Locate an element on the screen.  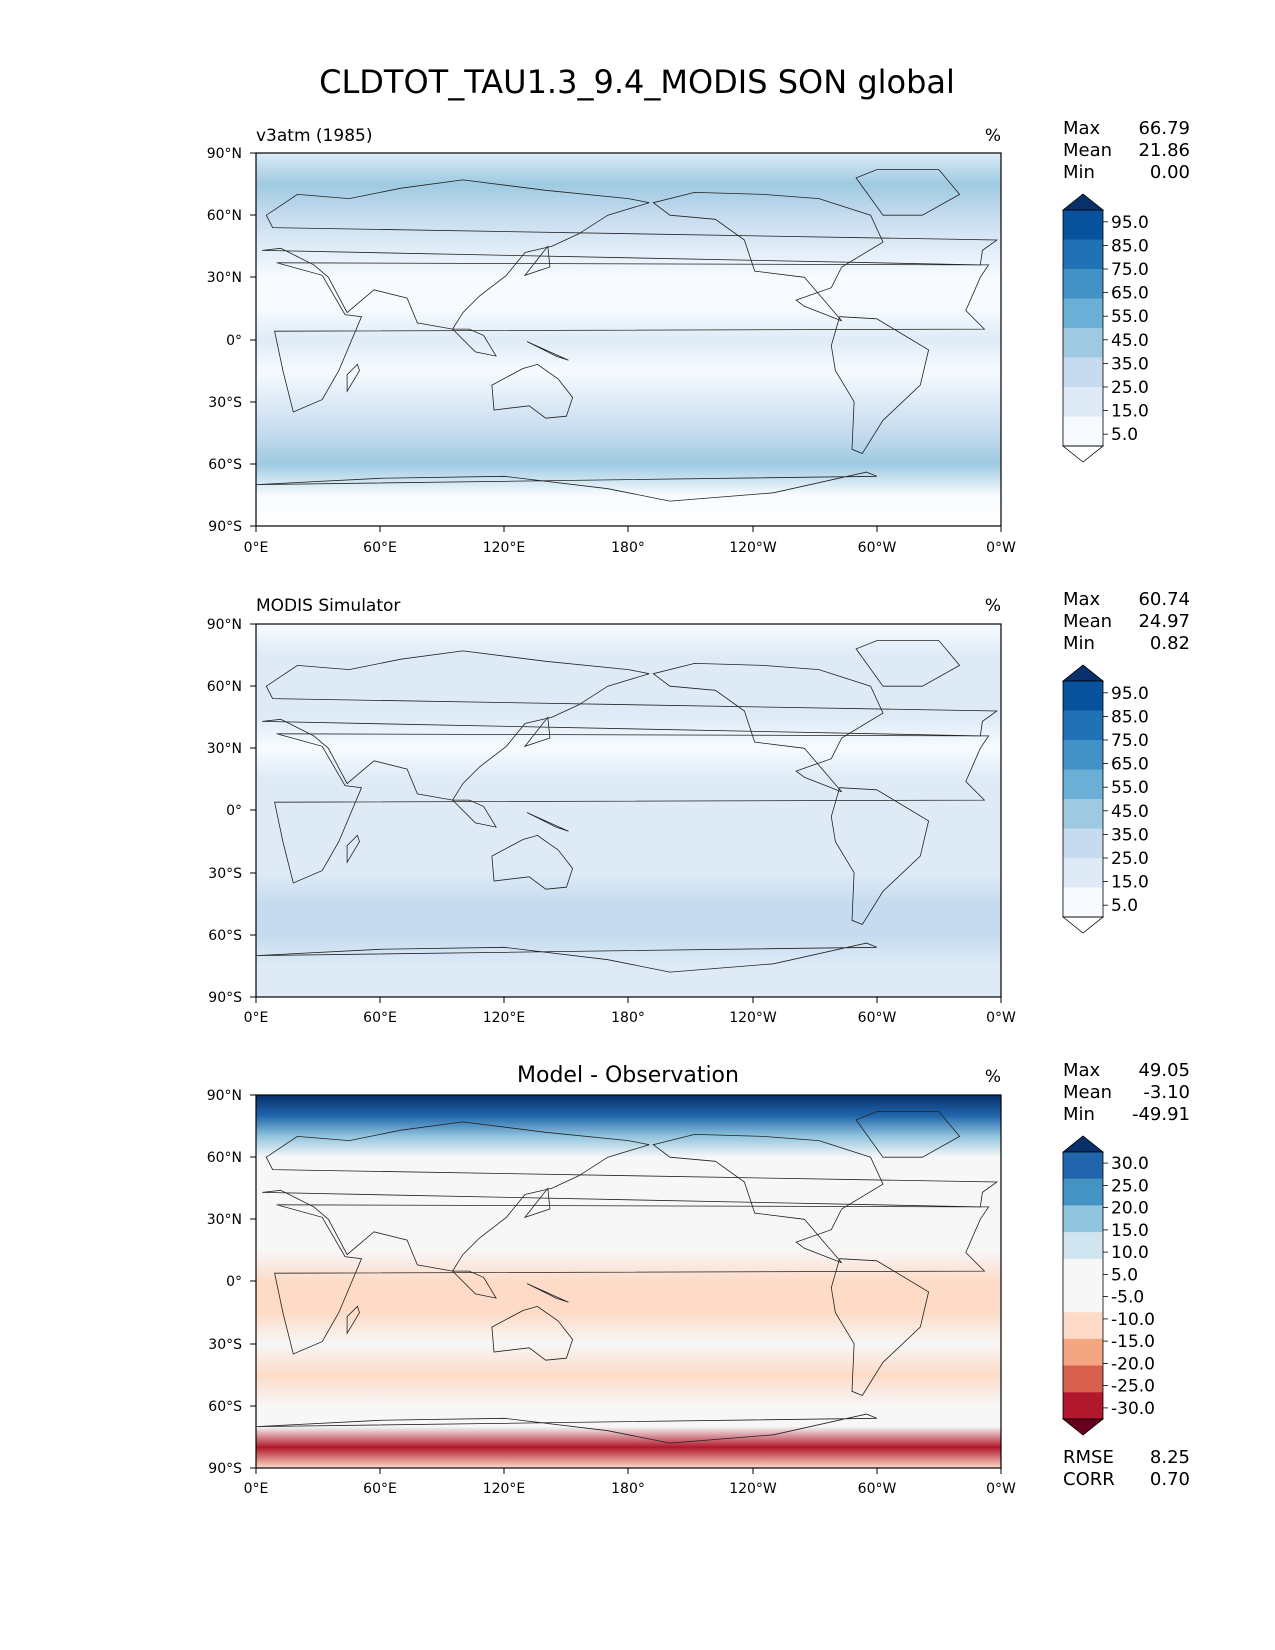
metric-label: RMSE is located at coordinates (1088, 1457).